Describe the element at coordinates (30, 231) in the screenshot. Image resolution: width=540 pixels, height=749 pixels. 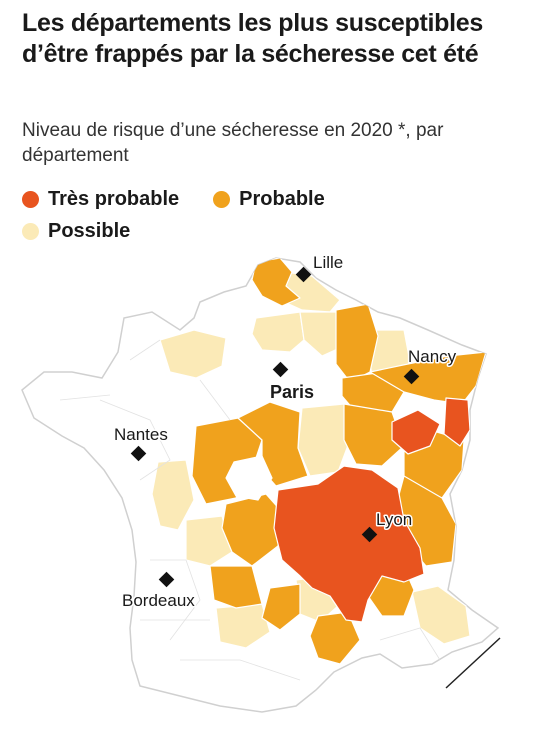
I see `legend-swatch-possible` at that location.